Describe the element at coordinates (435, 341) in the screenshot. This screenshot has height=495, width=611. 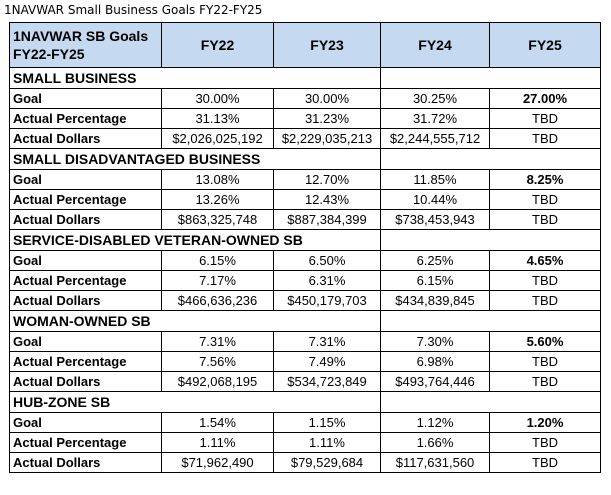
I see `cell-fy24: 7.30%` at that location.